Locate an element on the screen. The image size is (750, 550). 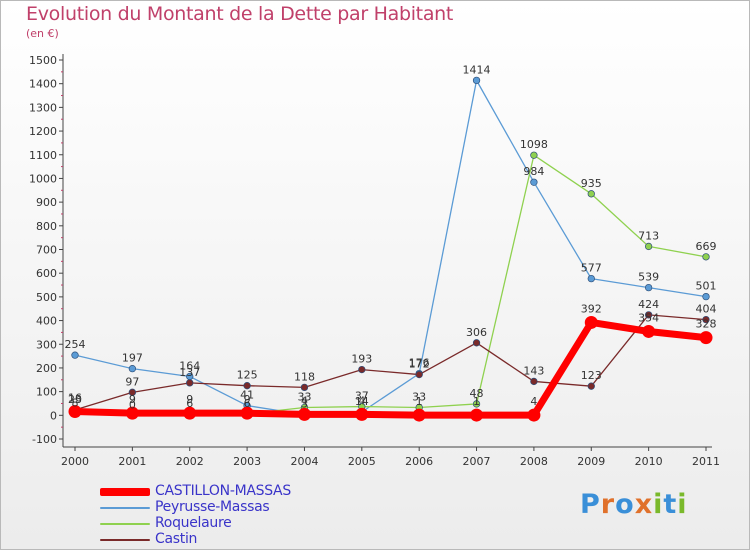
y-tick-label: 1200 is located at coordinates (43, 131).